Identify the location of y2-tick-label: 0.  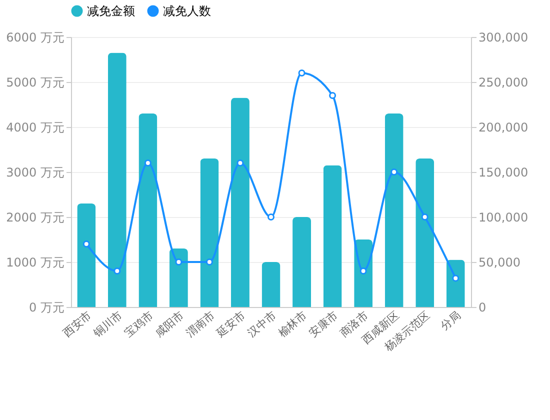
(482, 307).